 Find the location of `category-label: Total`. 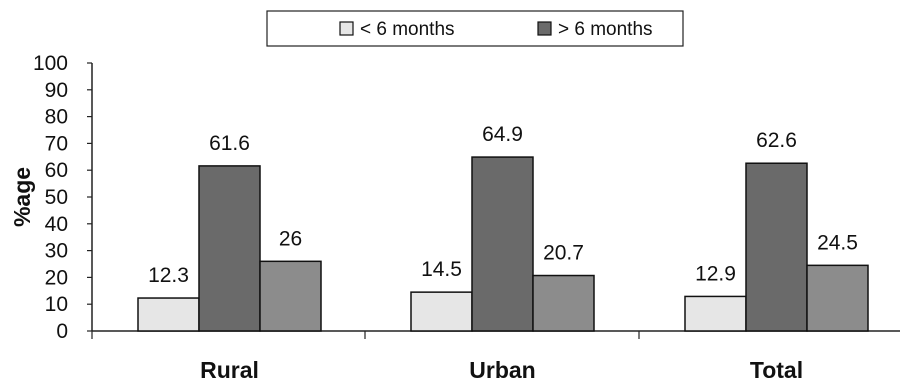

category-label: Total is located at coordinates (776, 370).